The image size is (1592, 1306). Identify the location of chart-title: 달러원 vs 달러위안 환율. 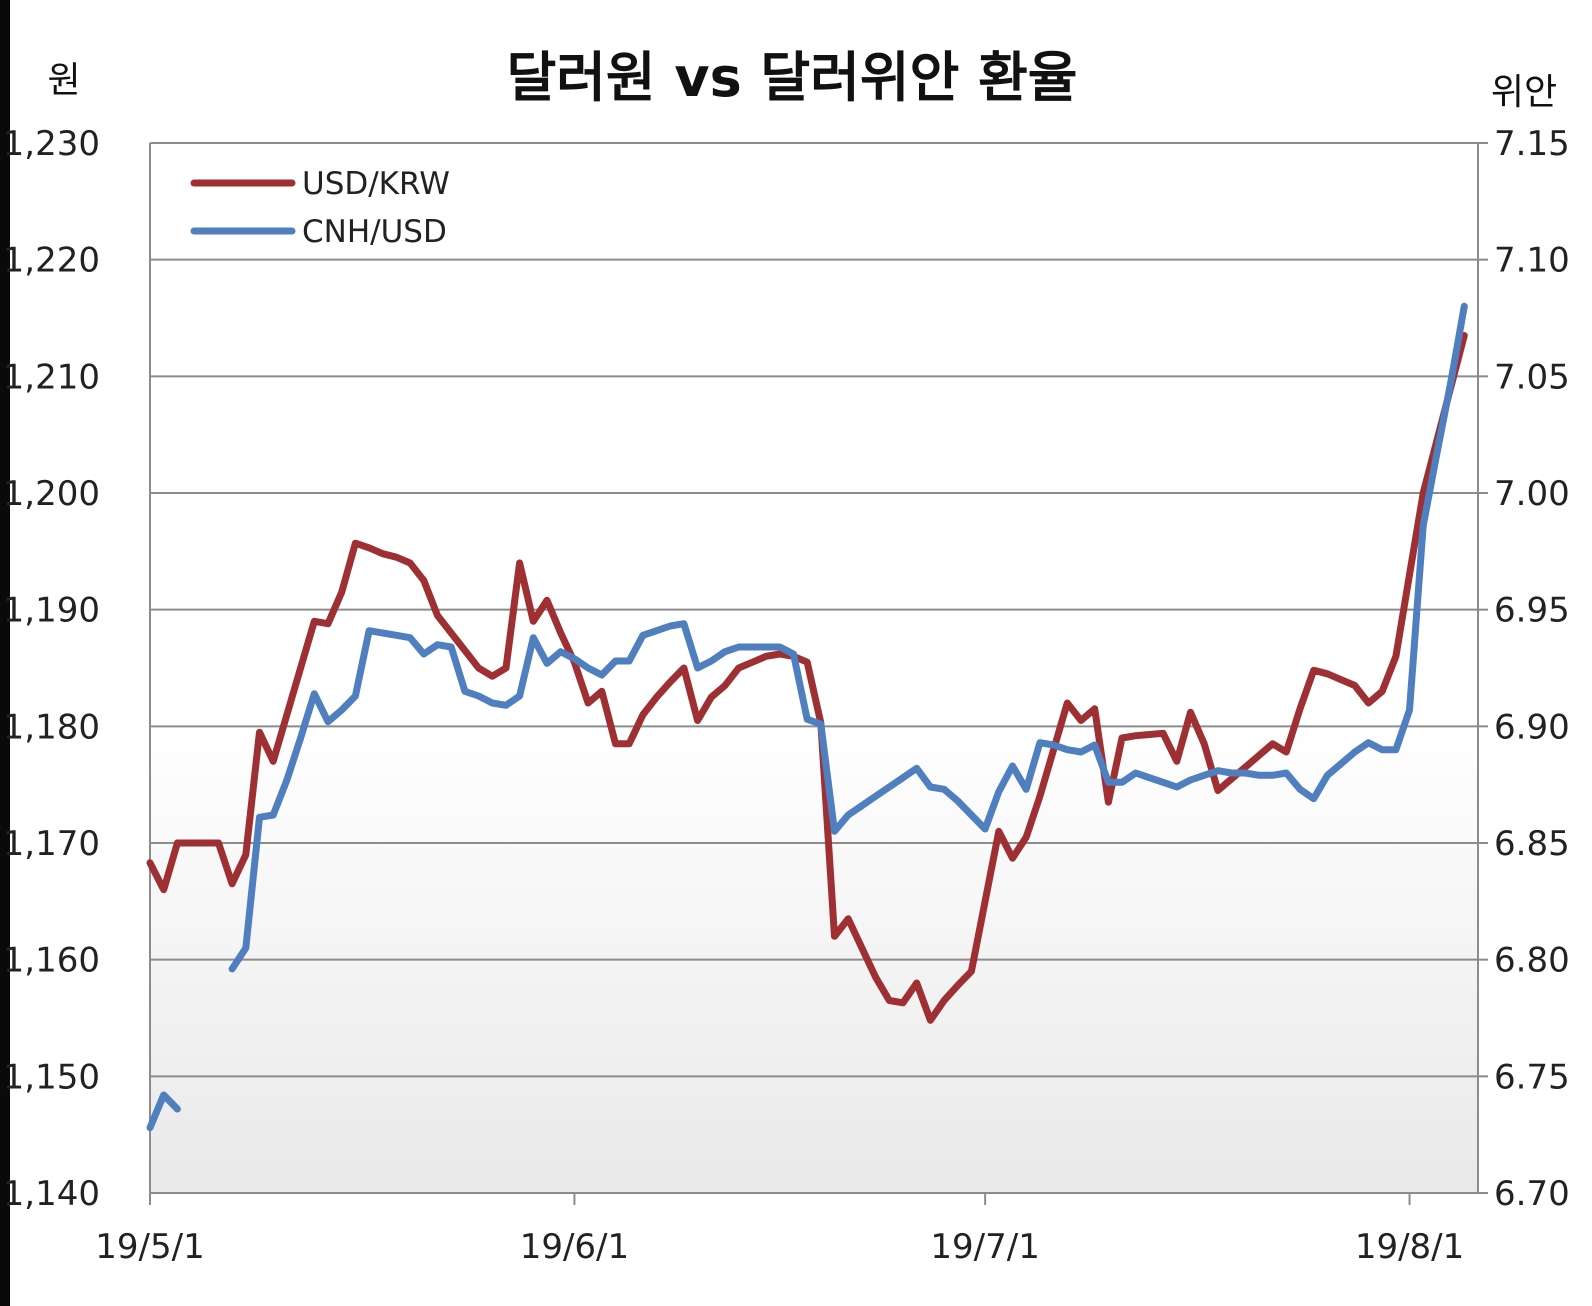
(792, 77).